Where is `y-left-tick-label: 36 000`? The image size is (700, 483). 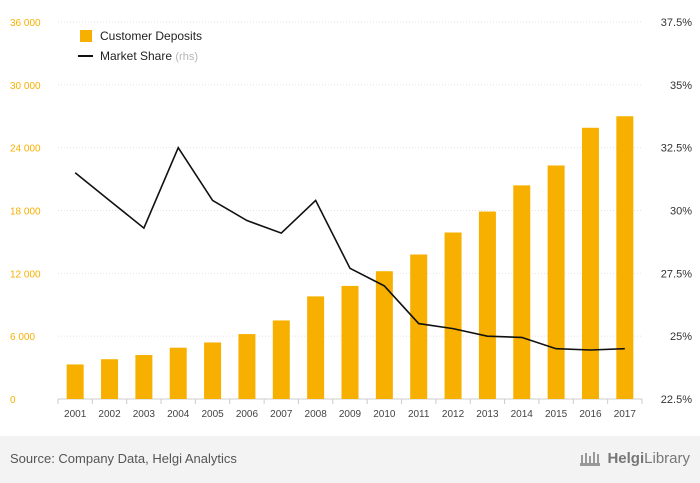 y-left-tick-label: 36 000 is located at coordinates (25, 23).